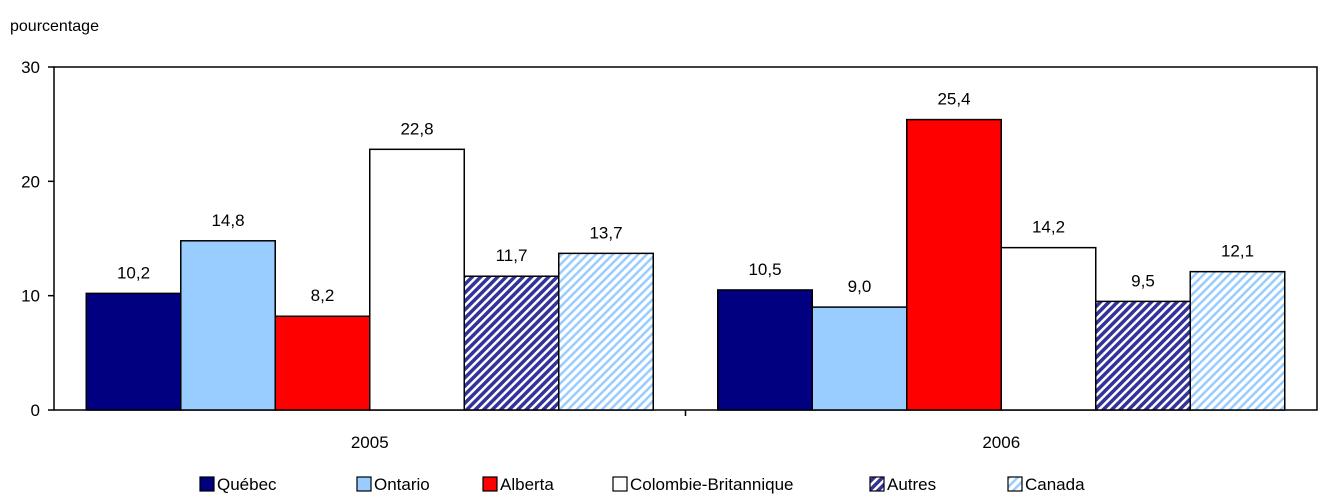 This screenshot has height=499, width=1327. What do you see at coordinates (1048, 227) in the screenshot?
I see `data-label-3-1: 14,2` at bounding box center [1048, 227].